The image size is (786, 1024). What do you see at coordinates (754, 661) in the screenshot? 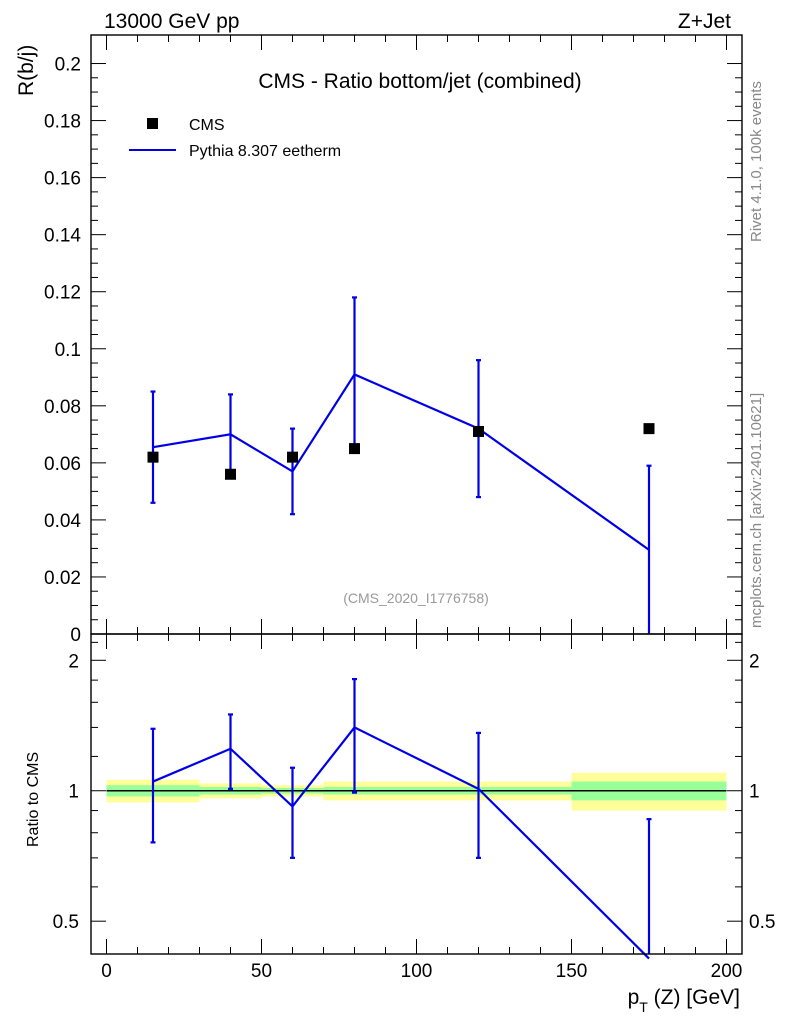
I see `ratio-ytick-label-right: 2` at bounding box center [754, 661].